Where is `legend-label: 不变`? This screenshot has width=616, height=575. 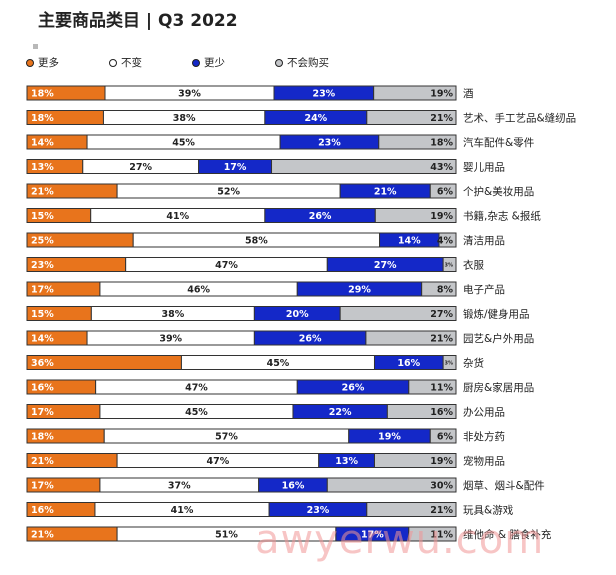 legend-label: 不变 is located at coordinates (131, 63).